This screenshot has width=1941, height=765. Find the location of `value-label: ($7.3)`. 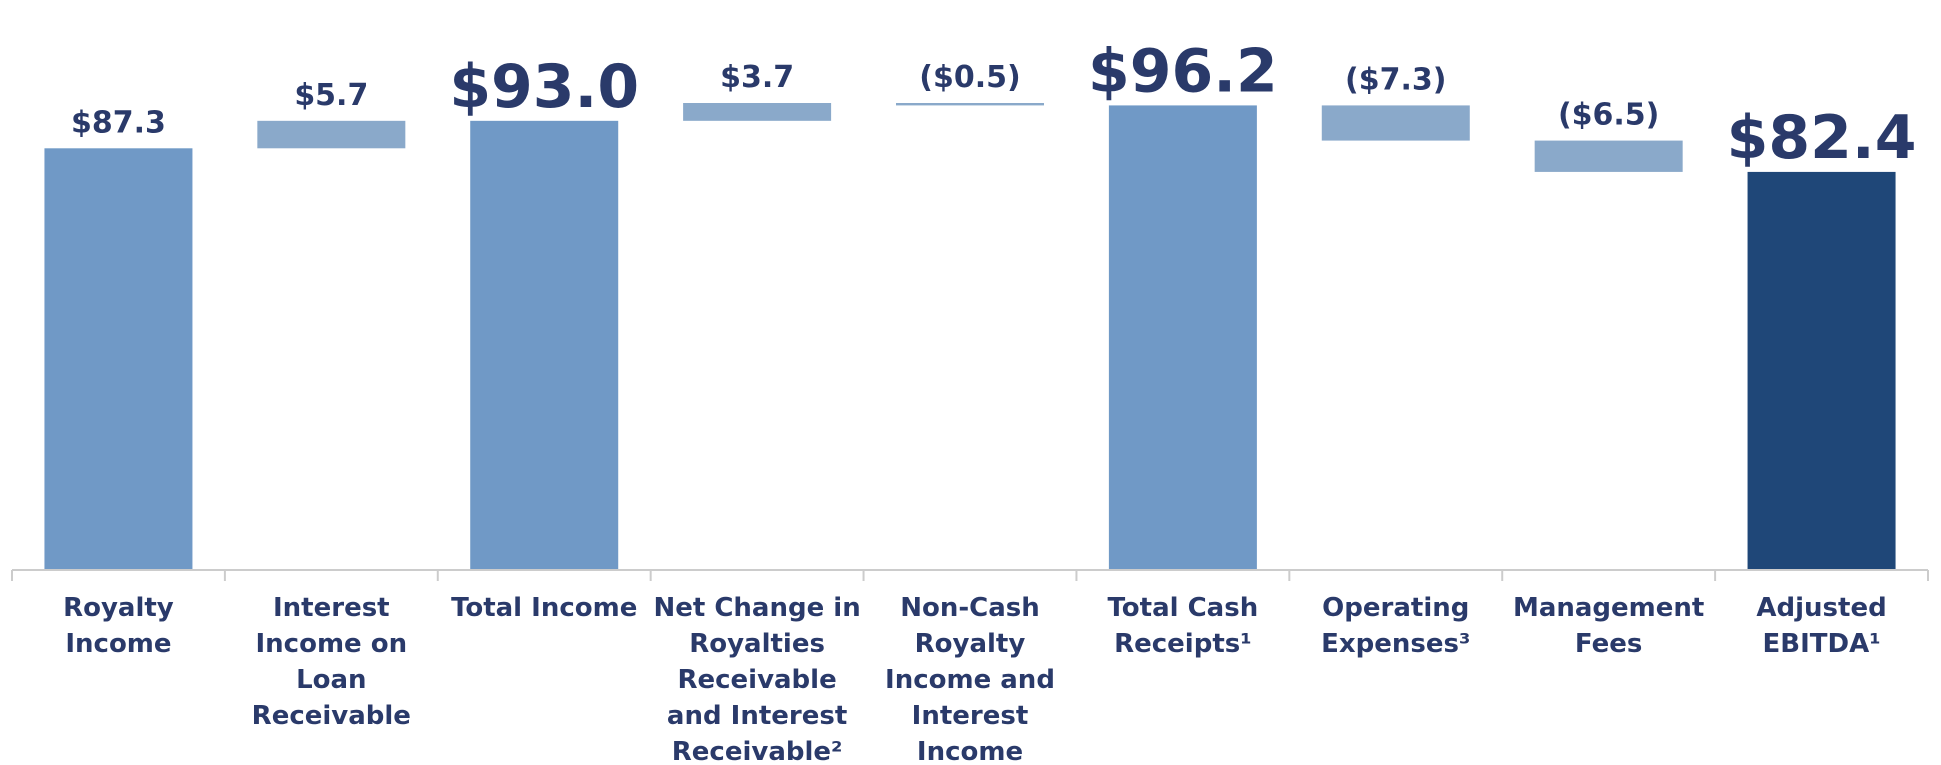

value-label: ($7.3) is located at coordinates (1395, 79).